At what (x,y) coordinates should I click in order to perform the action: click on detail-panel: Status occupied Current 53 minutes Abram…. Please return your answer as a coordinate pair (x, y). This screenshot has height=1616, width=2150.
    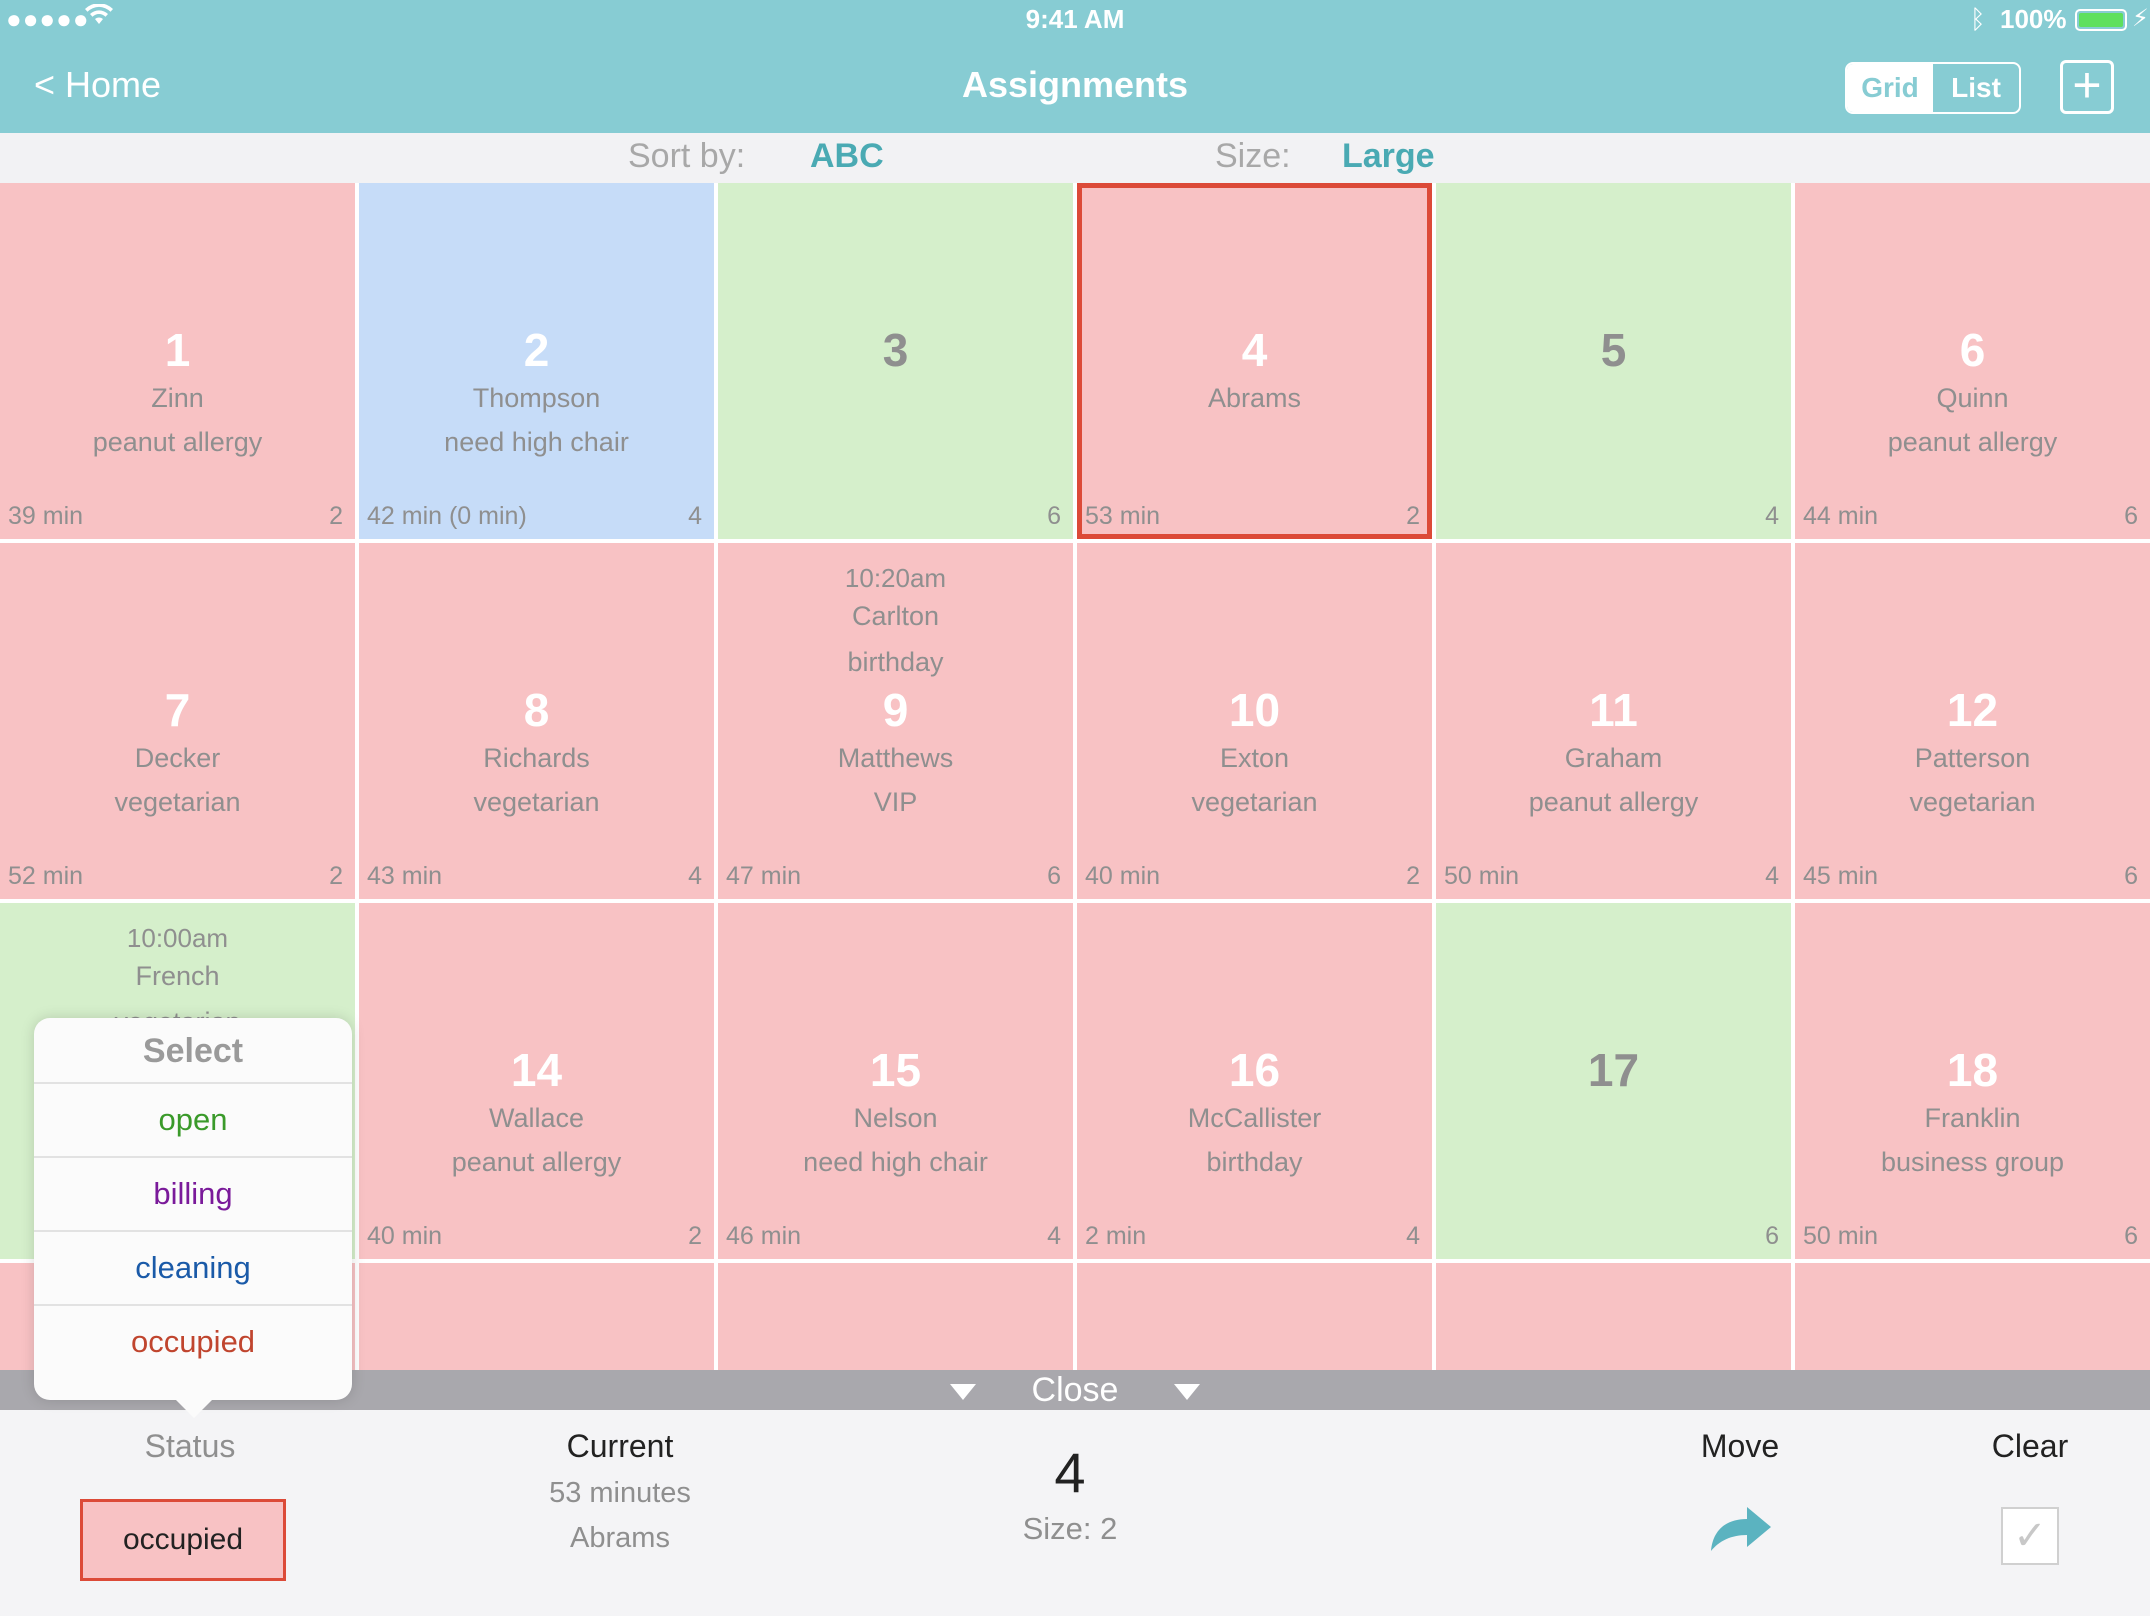
    Looking at the image, I should click on (1075, 1513).